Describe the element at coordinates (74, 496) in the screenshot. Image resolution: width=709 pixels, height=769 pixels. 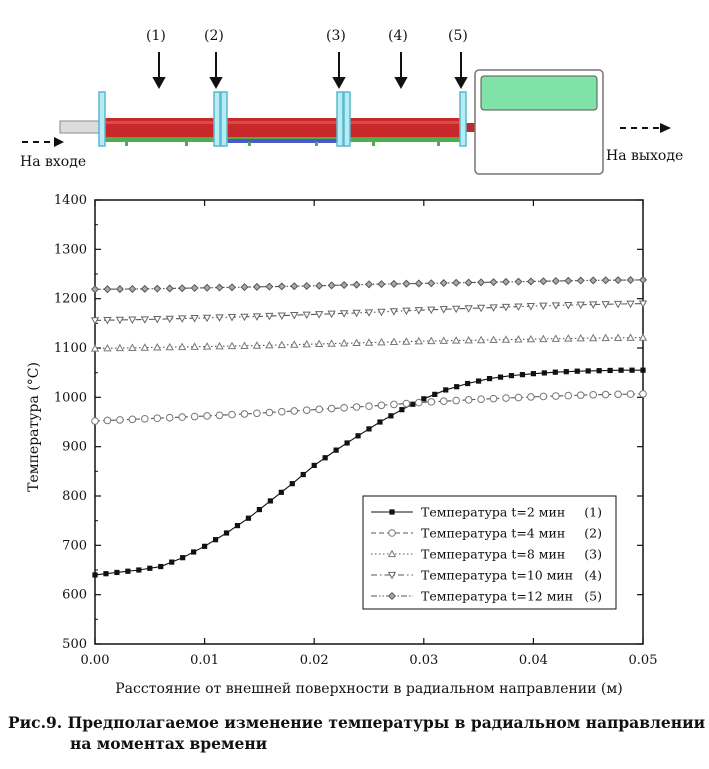
I see `y-tick-label: 800` at that location.